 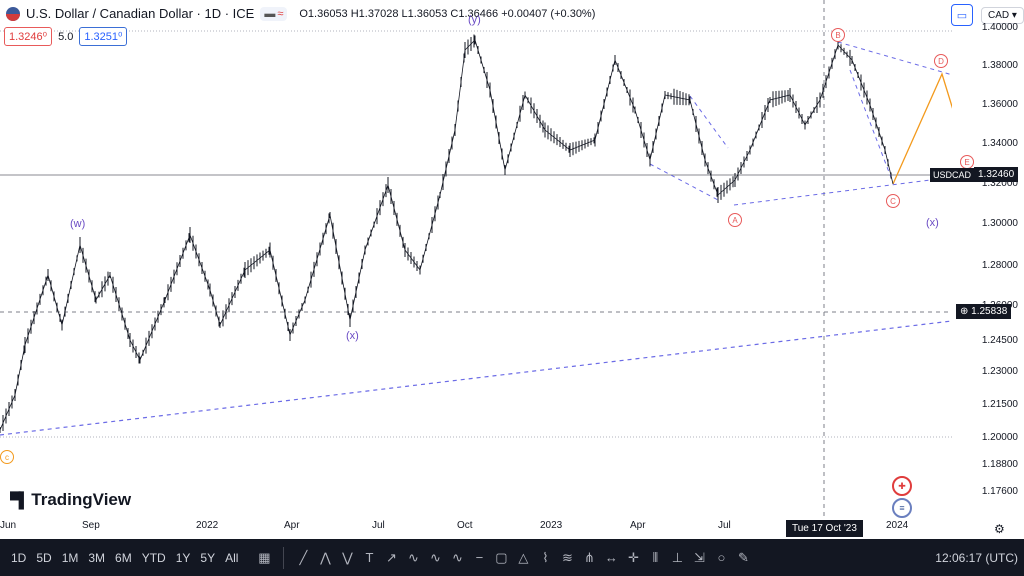 I want to click on wave-wxyz-icon: ∿, so click(x=457, y=557).